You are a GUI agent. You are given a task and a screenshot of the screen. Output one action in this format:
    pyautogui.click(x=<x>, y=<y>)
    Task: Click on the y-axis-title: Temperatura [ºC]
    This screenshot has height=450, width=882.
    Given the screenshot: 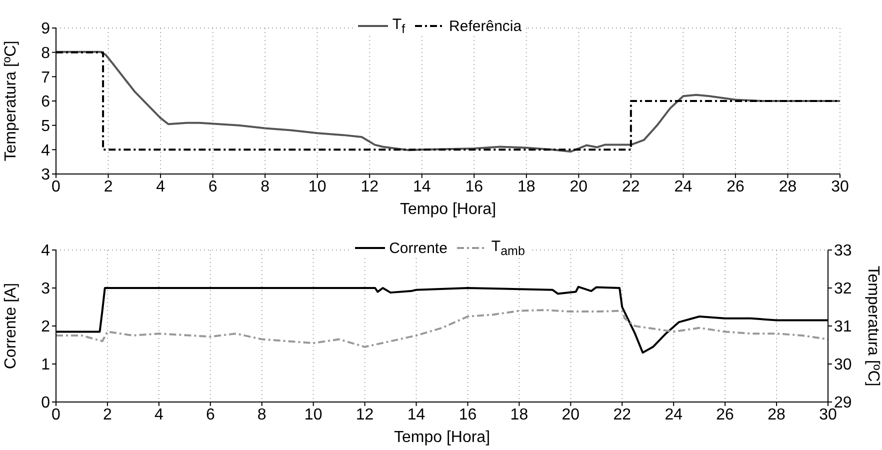 What is the action you would take?
    pyautogui.click(x=11, y=101)
    